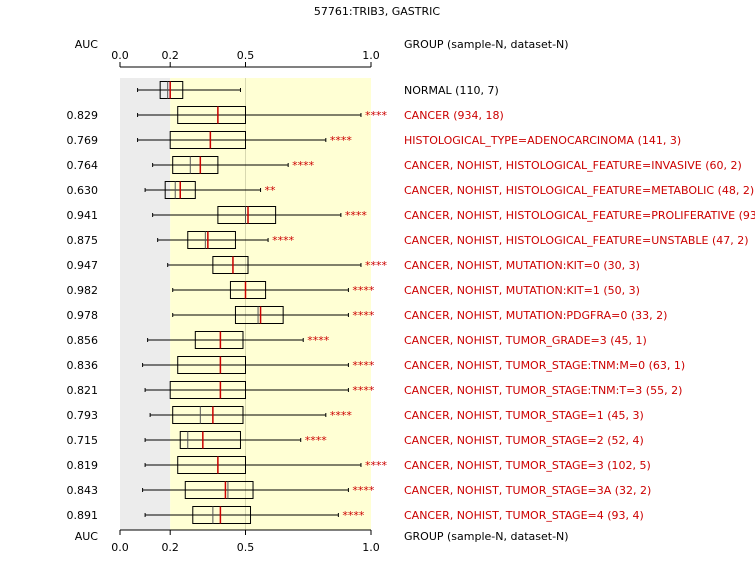 The image size is (755, 580). What do you see at coordinates (371, 55) in the screenshot?
I see `top-tick-label-3: 1.0` at bounding box center [371, 55].